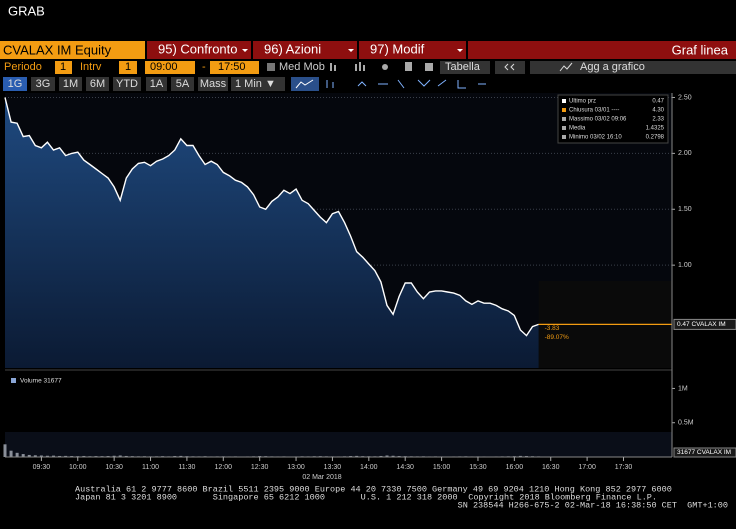  What do you see at coordinates (552, 328) in the screenshot?
I see `change: -3.83` at bounding box center [552, 328].